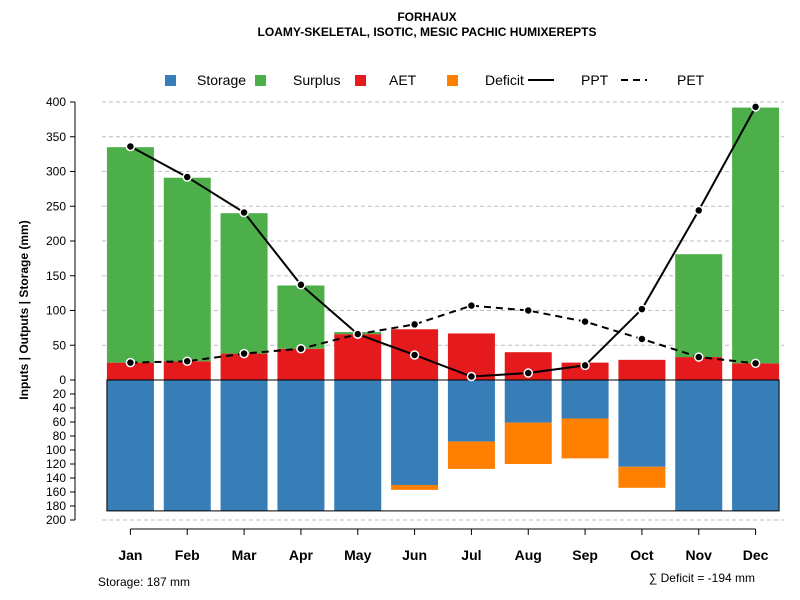  I want to click on y-tick-label: 0, so click(62, 380).